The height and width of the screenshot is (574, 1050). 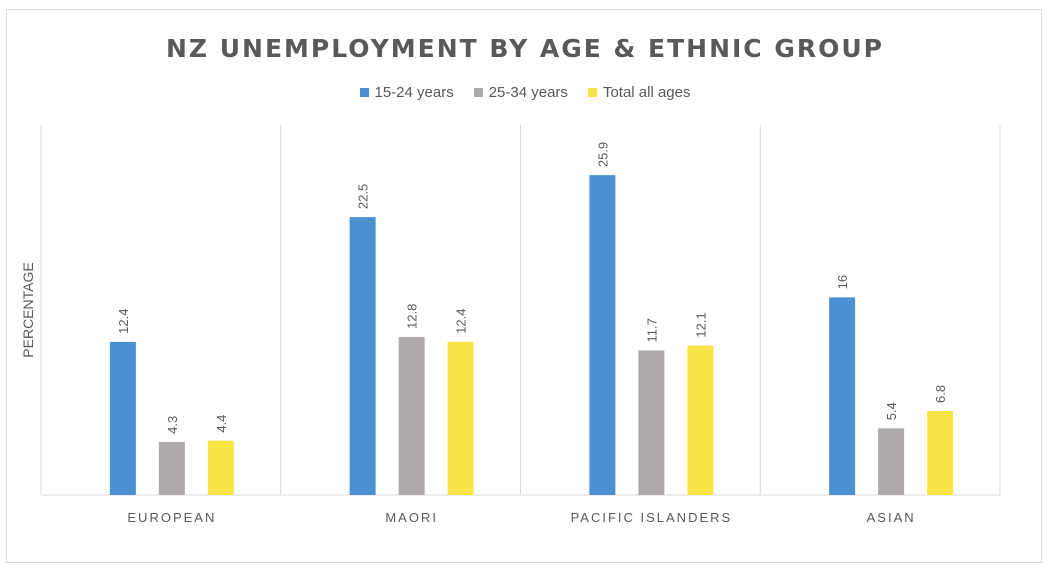 What do you see at coordinates (414, 92) in the screenshot?
I see `legend-label-15-24: 15-24 years` at bounding box center [414, 92].